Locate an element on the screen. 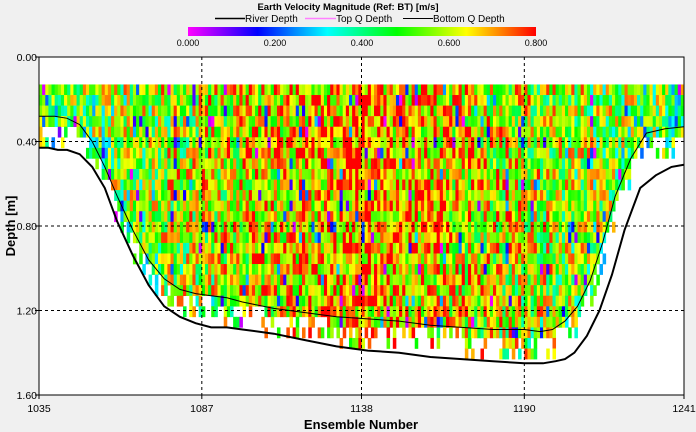 The width and height of the screenshot is (696, 432). colorbar-tick-label: 0.400 is located at coordinates (362, 43).